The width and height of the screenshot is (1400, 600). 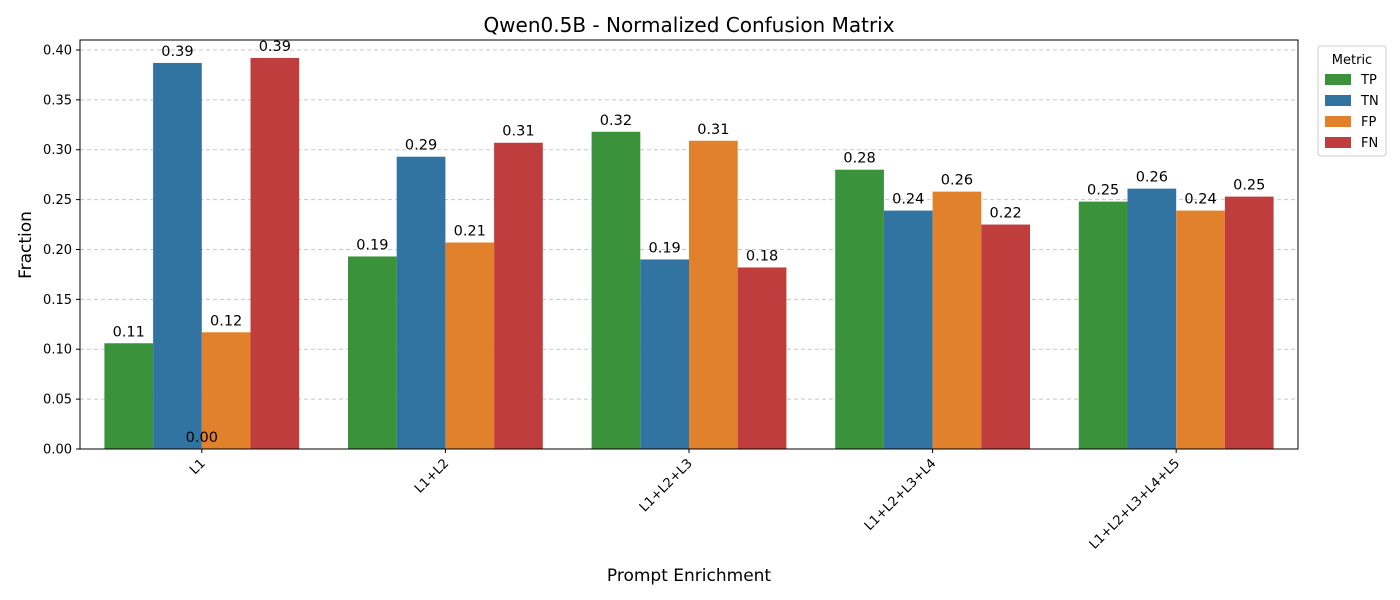 What do you see at coordinates (129, 332) in the screenshot?
I see `data-label: 0.11` at bounding box center [129, 332].